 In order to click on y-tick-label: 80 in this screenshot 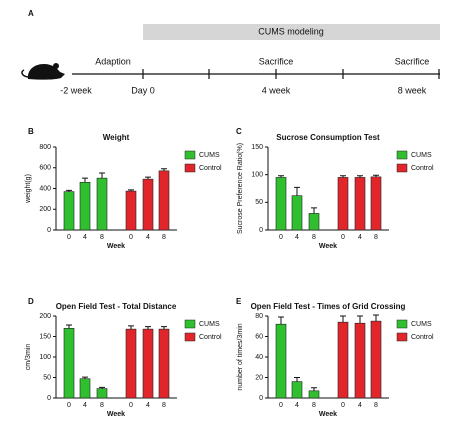, I will do `click(259, 316)`.